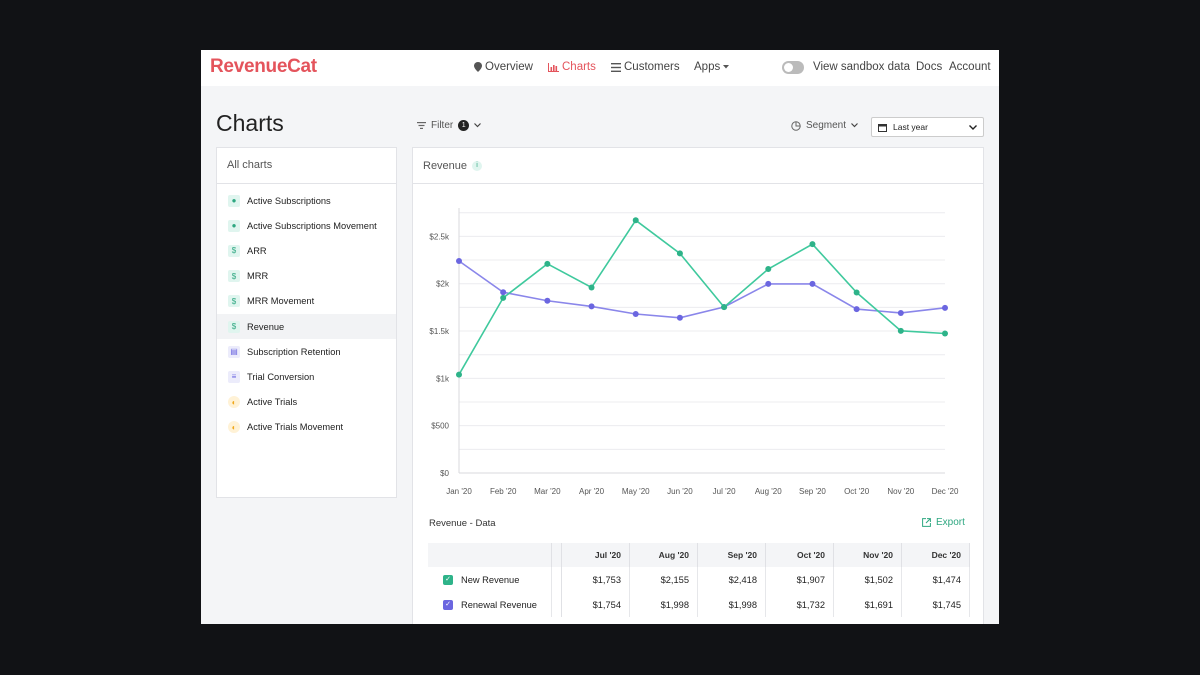 The height and width of the screenshot is (675, 1200). Describe the element at coordinates (796, 125) in the screenshot. I see `segment-pie-icon` at that location.